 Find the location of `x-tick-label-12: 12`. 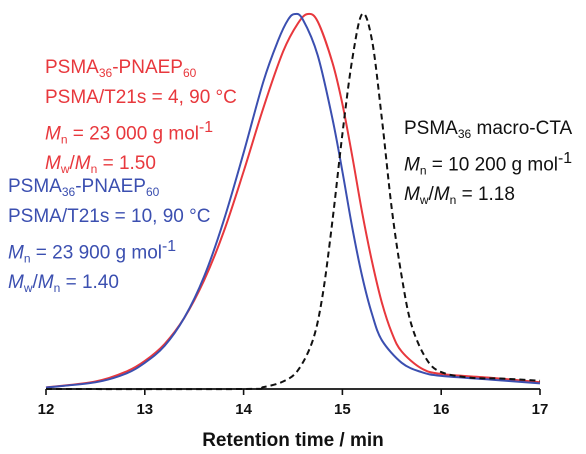

x-tick-label-12: 12 is located at coordinates (46, 409).